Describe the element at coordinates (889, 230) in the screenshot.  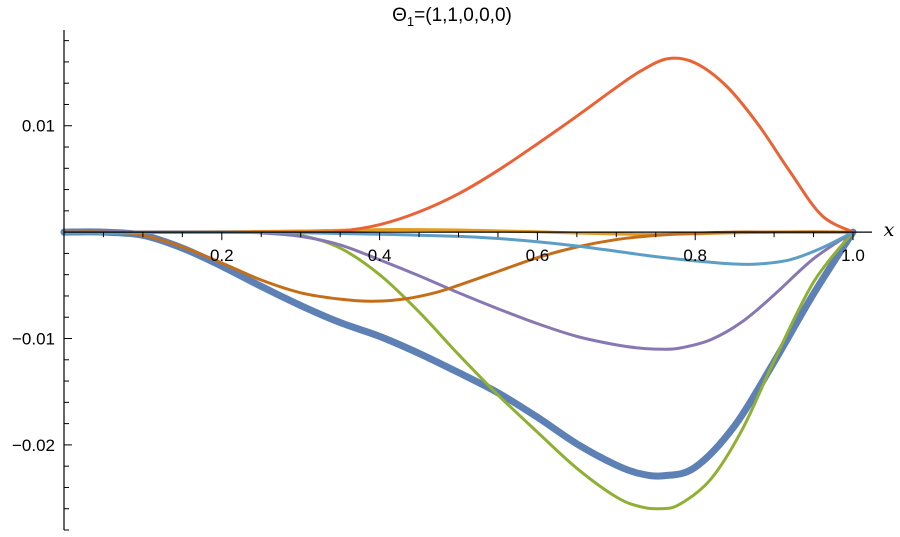
I see `x-axis-label: x` at that location.